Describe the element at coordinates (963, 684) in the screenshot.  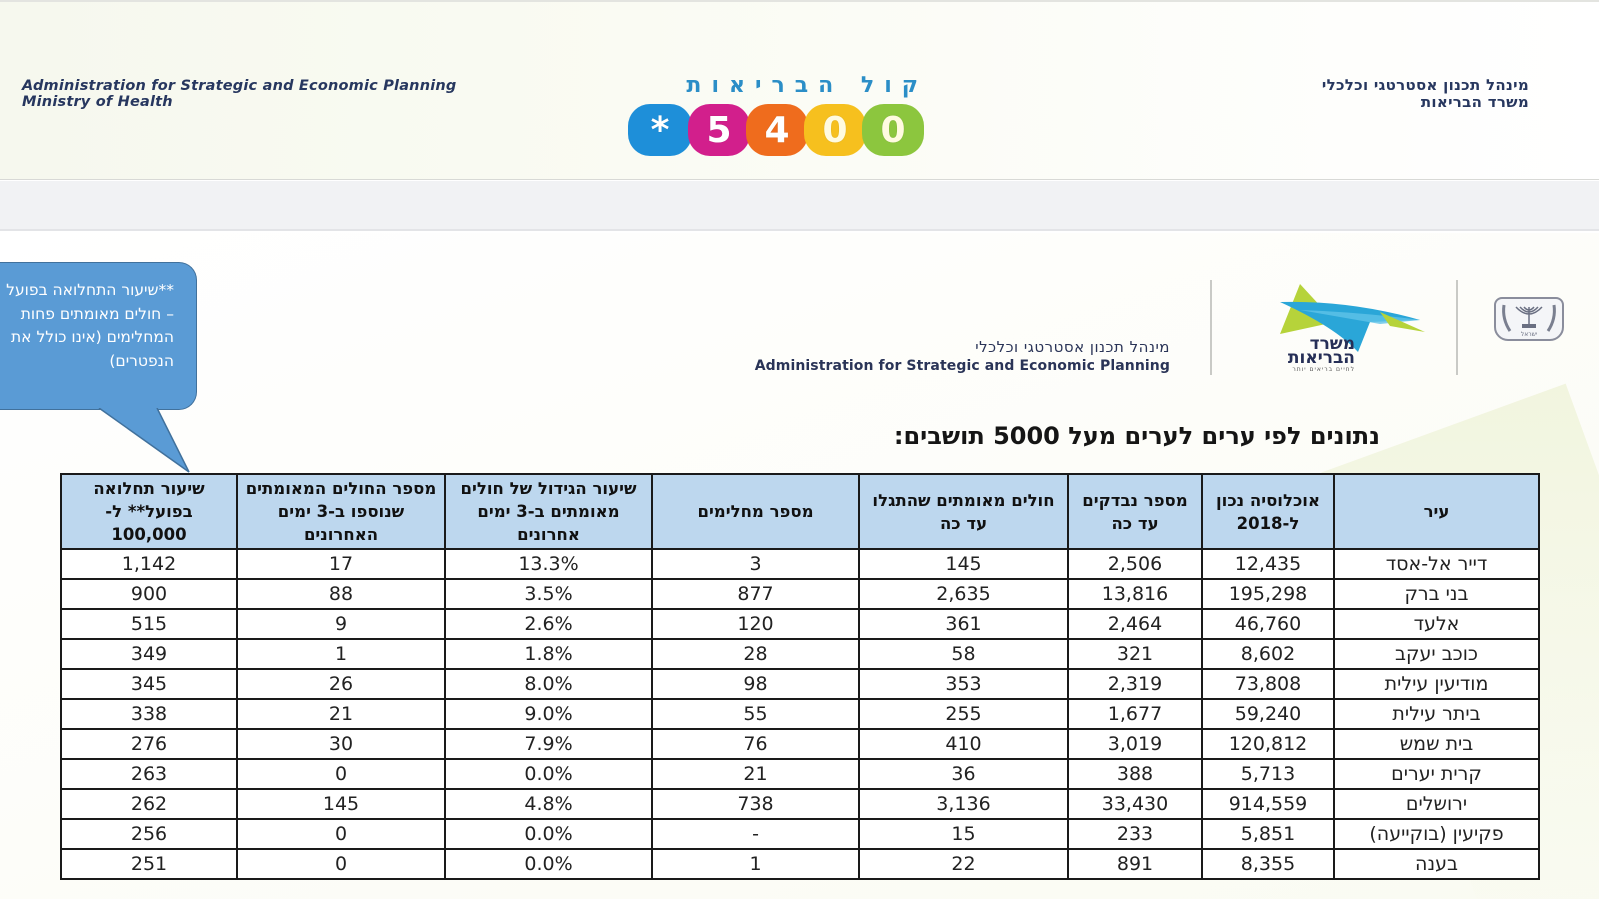
I see `cell-confirmed: 353` at that location.